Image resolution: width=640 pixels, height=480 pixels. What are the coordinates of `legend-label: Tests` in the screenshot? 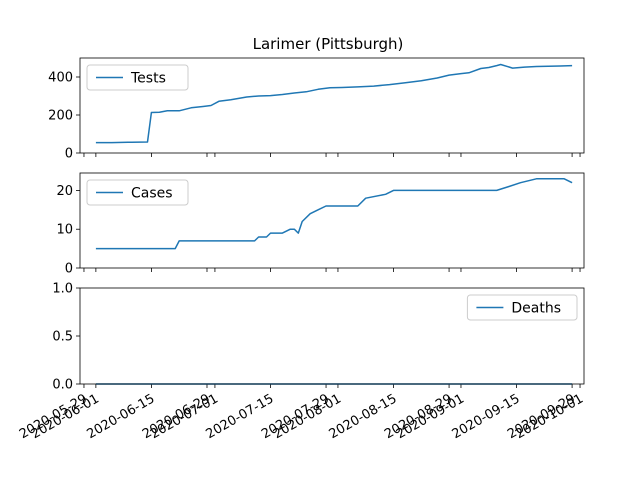 It's located at (148, 79).